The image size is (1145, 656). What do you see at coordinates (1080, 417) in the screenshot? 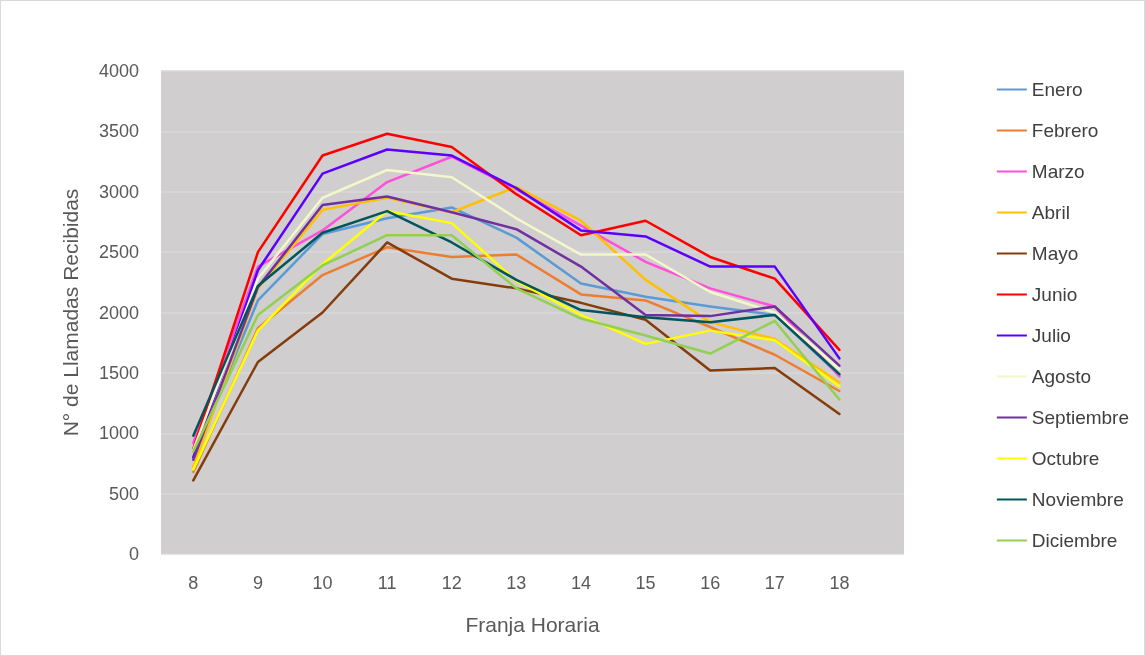
I see `legend-label: Septiembre` at bounding box center [1080, 417].